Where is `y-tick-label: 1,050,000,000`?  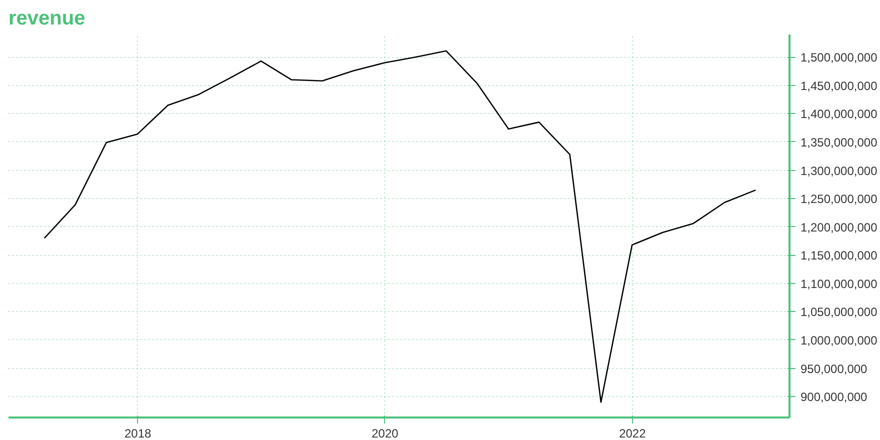 y-tick-label: 1,050,000,000 is located at coordinates (839, 312).